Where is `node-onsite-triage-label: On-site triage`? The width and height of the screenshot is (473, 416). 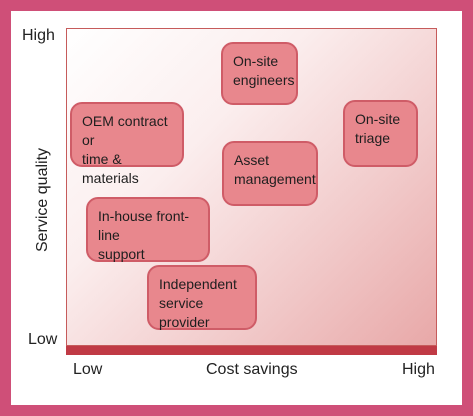 node-onsite-triage-label: On-site triage is located at coordinates (378, 128).